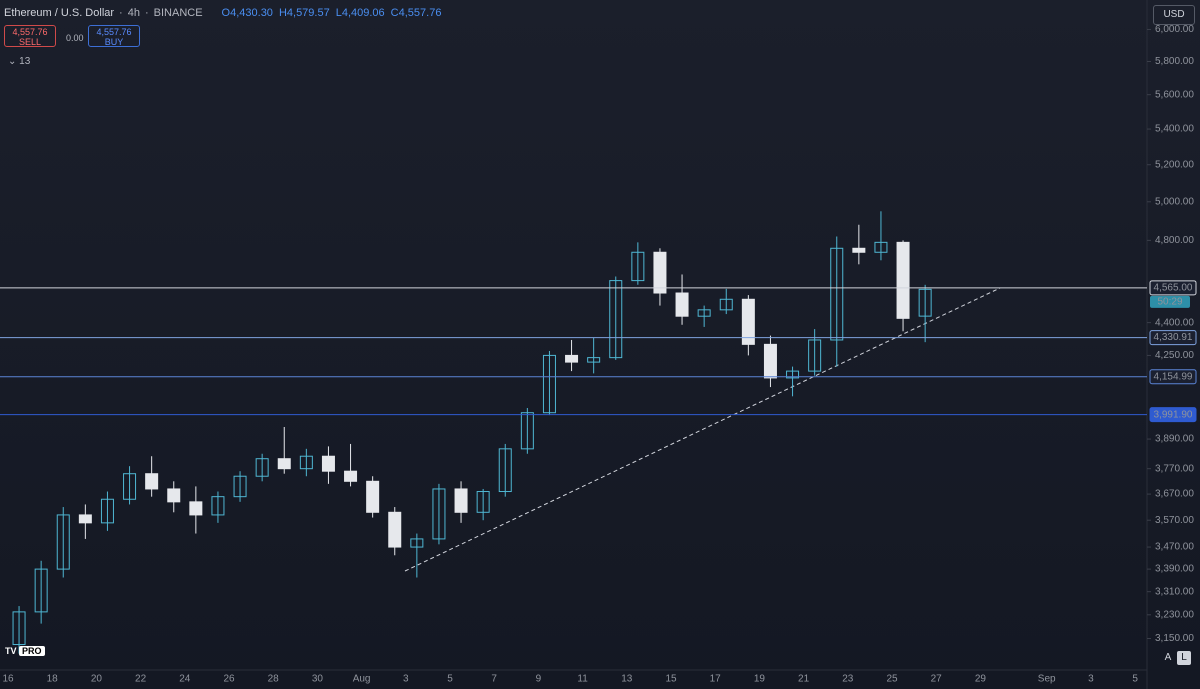  I want to click on ohlc-number: 4,557.76, so click(420, 13).